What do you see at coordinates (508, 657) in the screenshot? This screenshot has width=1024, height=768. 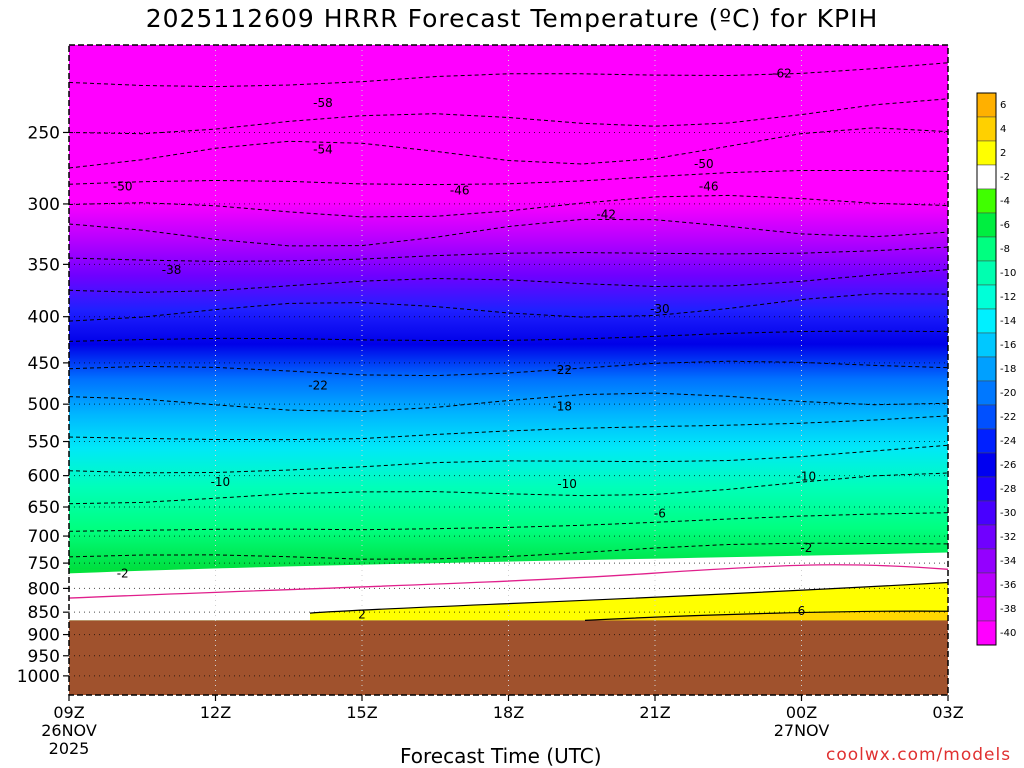 I see `ground-fill` at bounding box center [508, 657].